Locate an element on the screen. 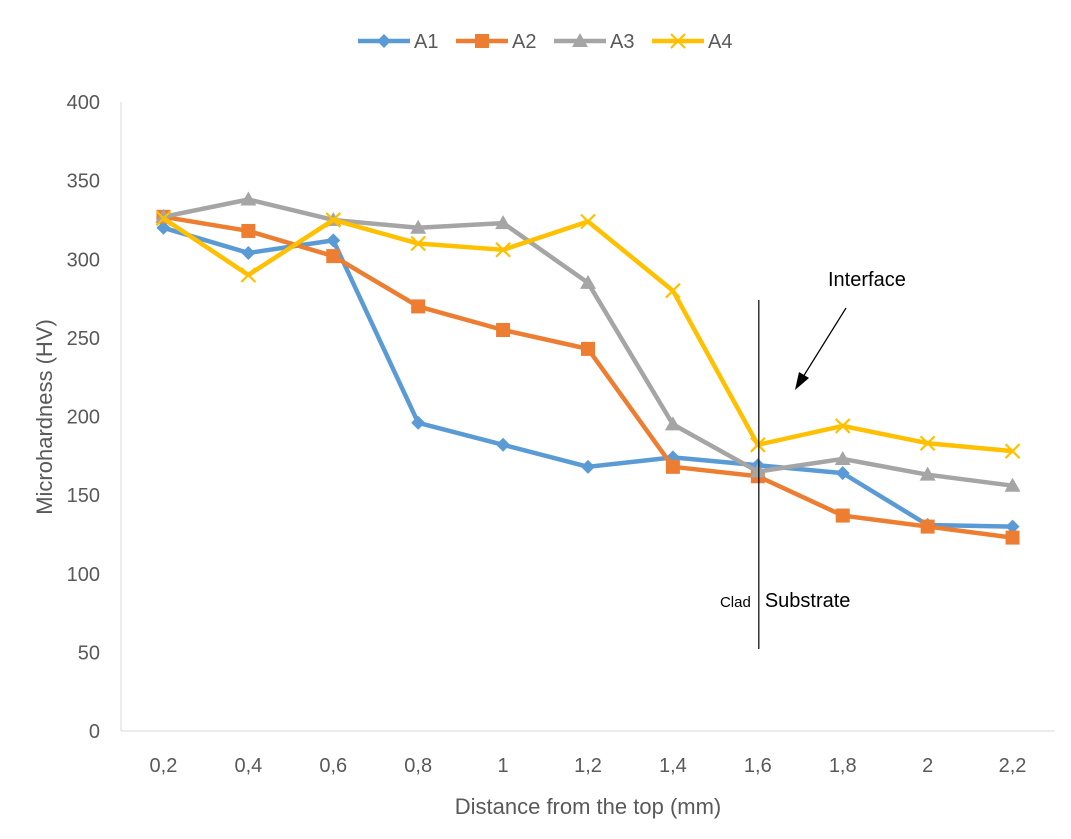  substrate-label: Substrate is located at coordinates (808, 601).